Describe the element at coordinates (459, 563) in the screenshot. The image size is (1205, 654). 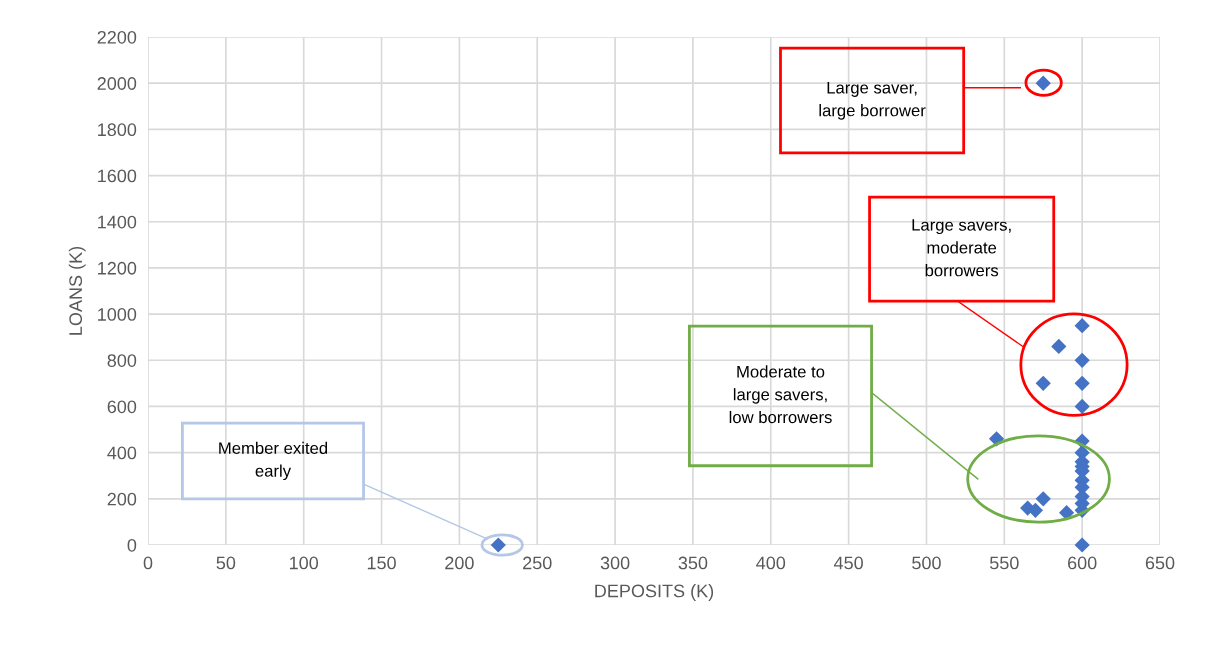
I see `x-tick-label: 200` at that location.